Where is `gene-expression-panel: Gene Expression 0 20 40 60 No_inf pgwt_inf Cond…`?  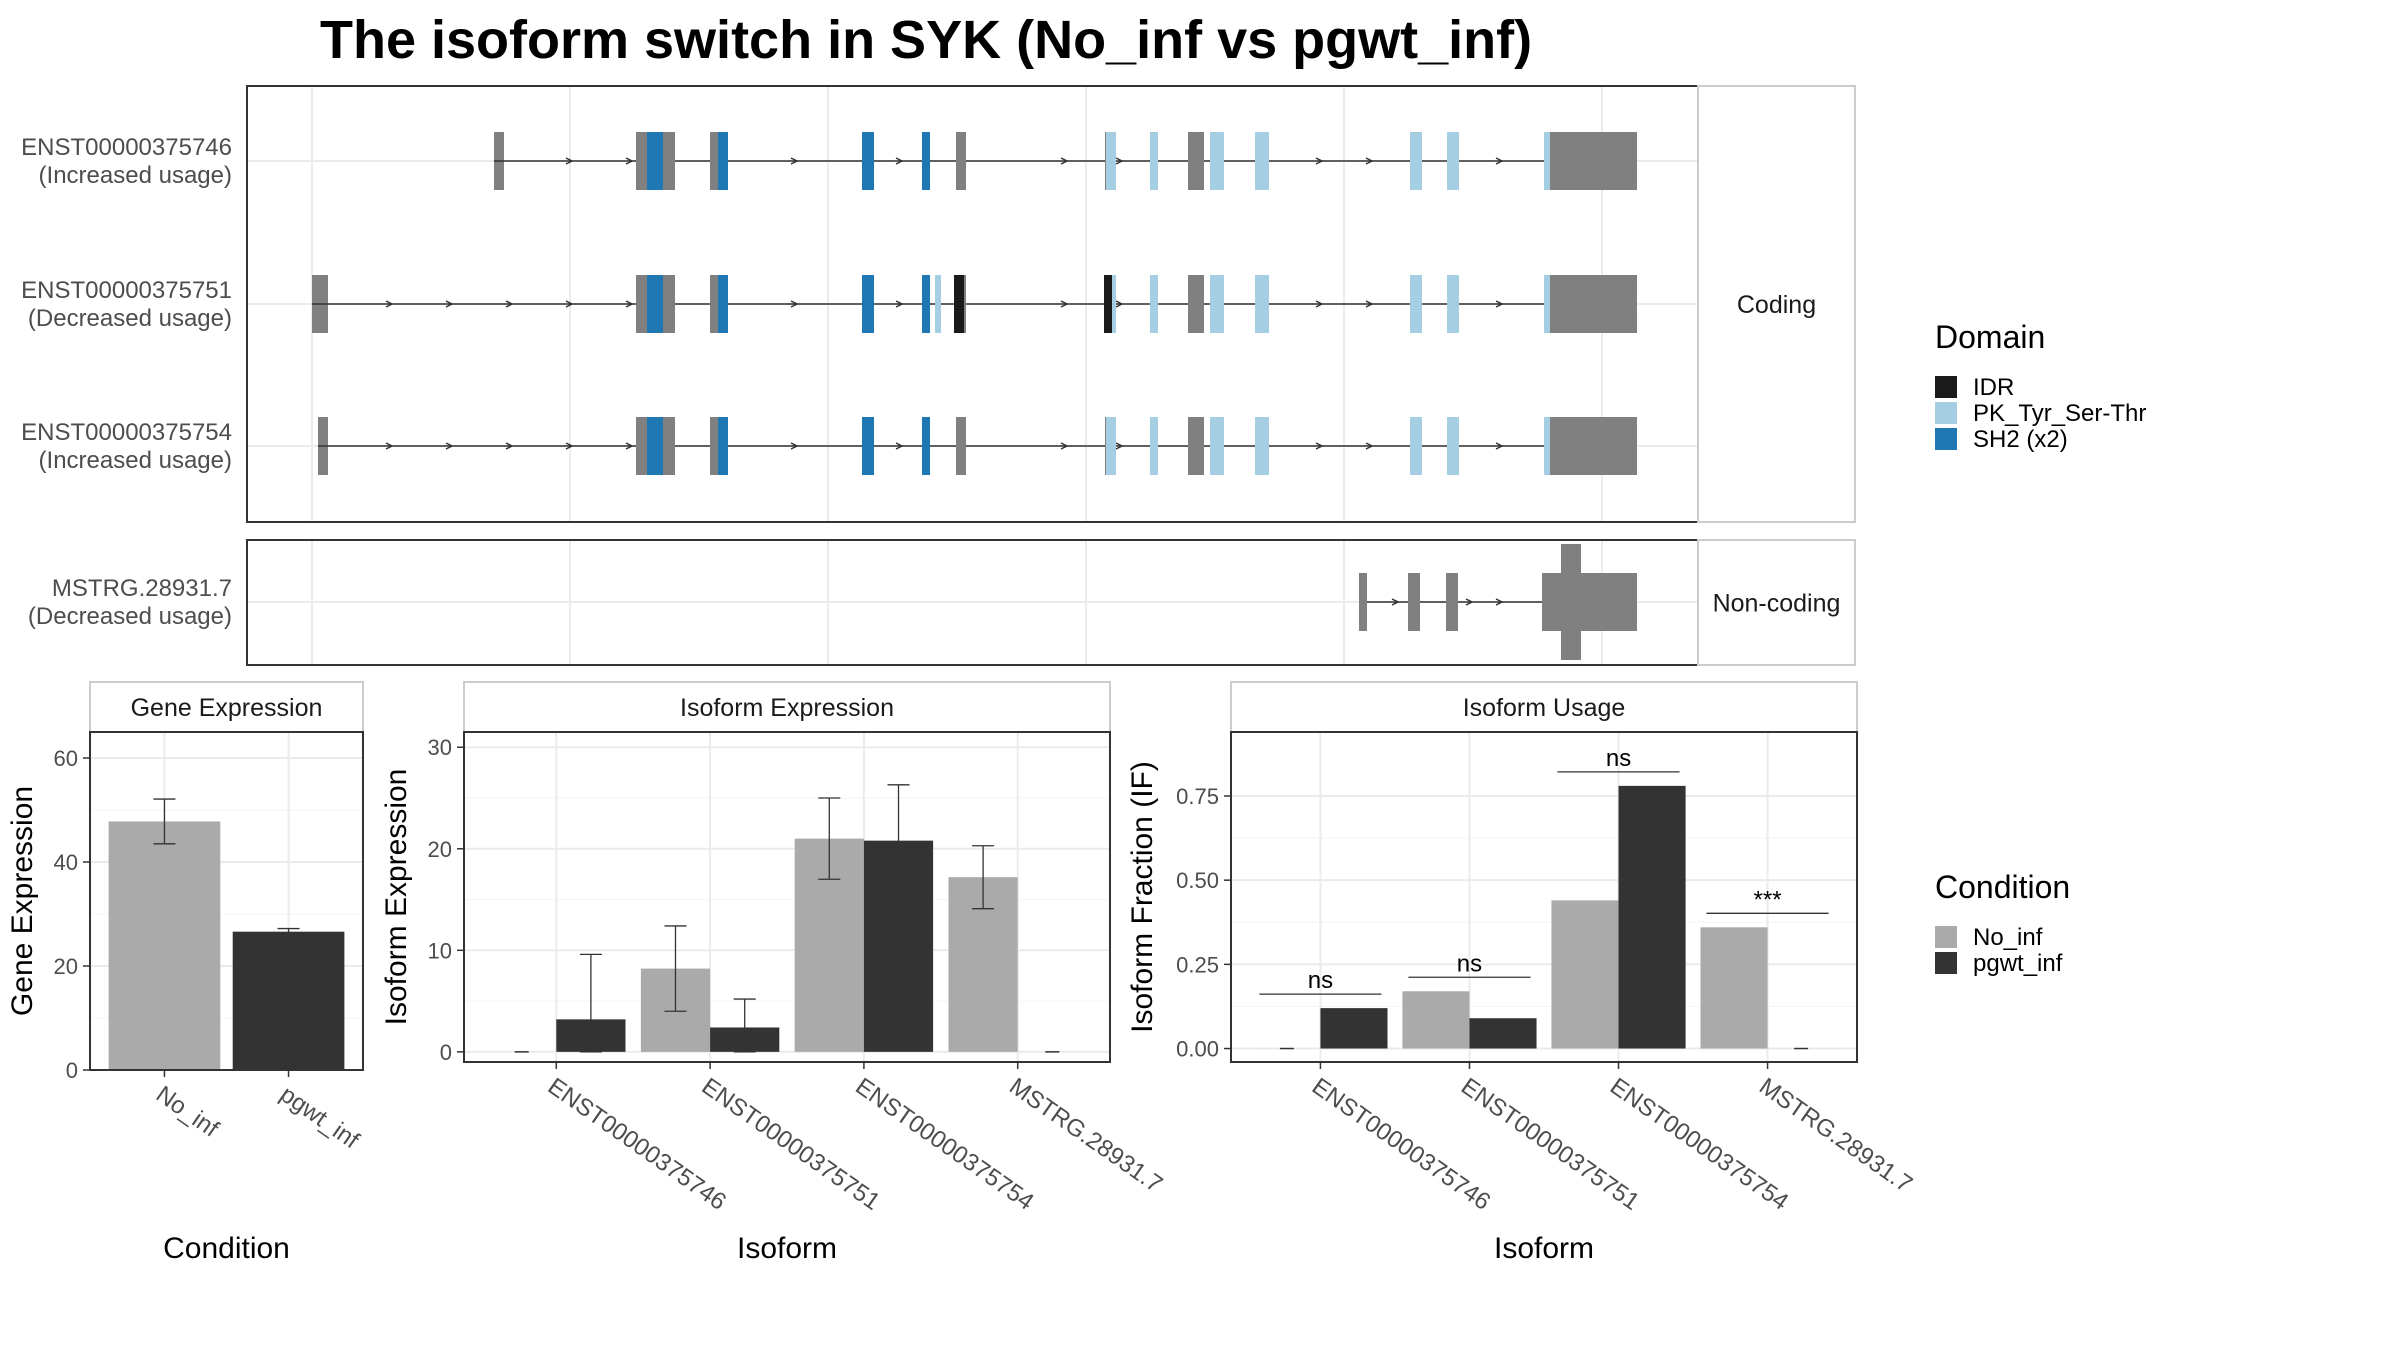
gene-expression-panel: Gene Expression 0 20 40 60 No_inf pgwt_inf Cond… is located at coordinates (185, 973).